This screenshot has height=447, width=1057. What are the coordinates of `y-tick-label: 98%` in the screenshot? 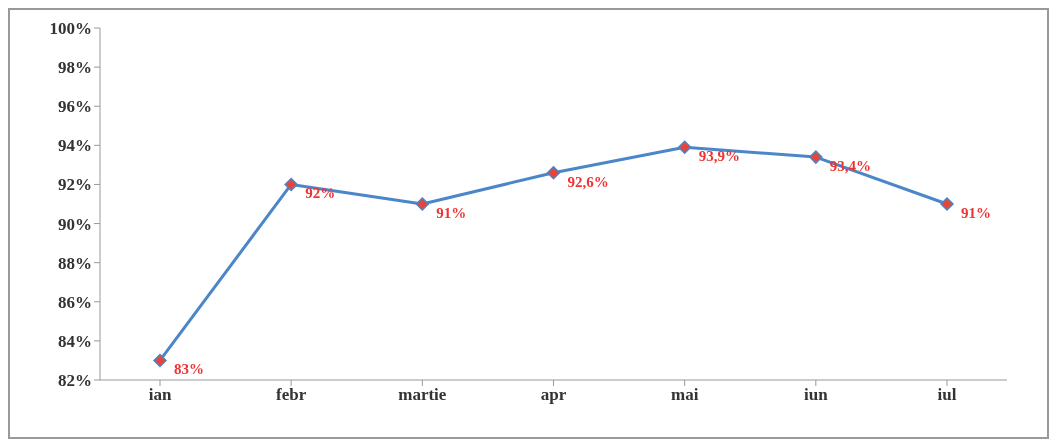 It's located at (75, 68).